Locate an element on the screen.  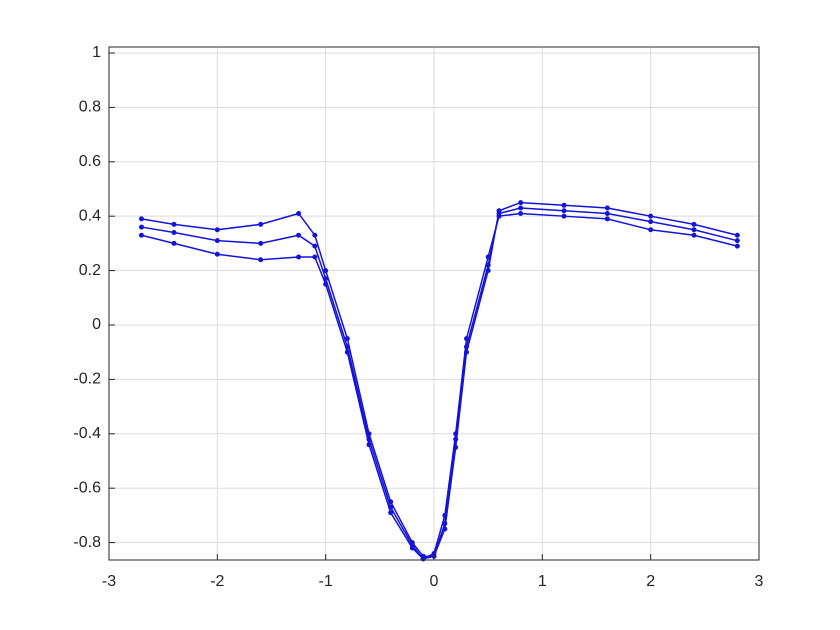
y-tick-label: -0.8 is located at coordinates (87, 542).